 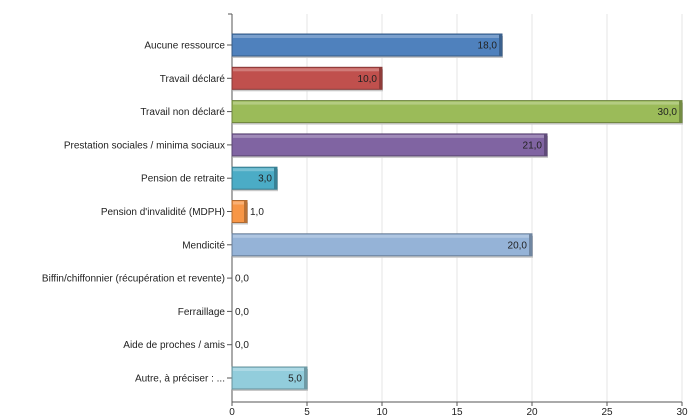 I want to click on category-label: Aide de proches / amis, so click(x=174, y=345).